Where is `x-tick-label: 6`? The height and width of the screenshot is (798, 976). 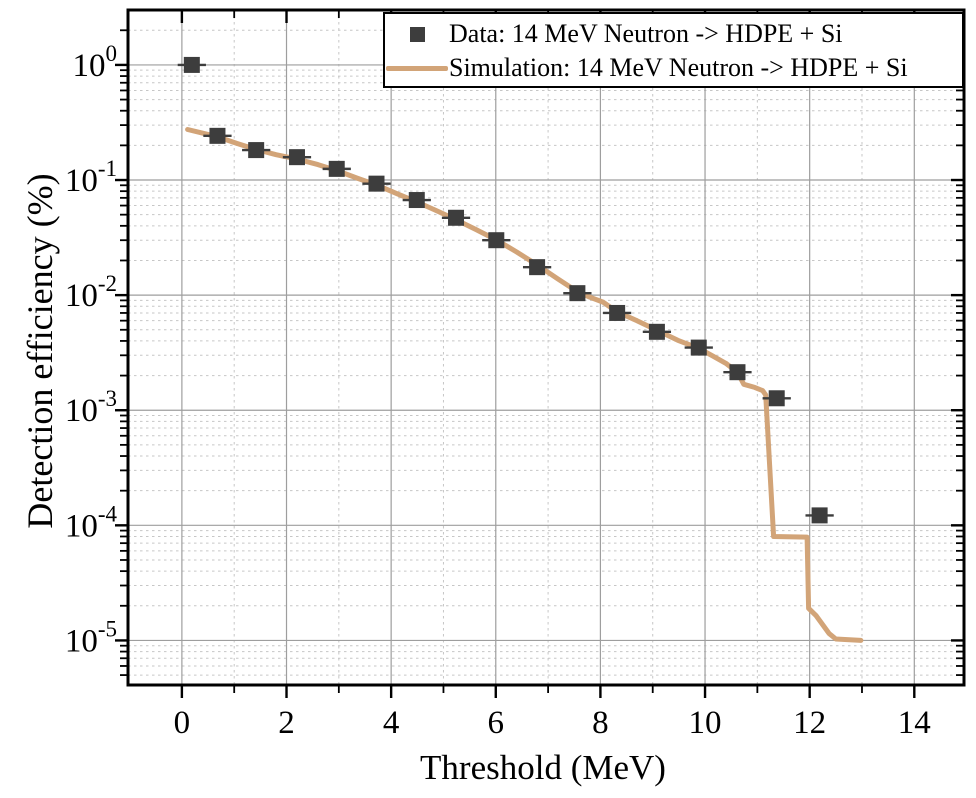
x-tick-label: 6 is located at coordinates (496, 723).